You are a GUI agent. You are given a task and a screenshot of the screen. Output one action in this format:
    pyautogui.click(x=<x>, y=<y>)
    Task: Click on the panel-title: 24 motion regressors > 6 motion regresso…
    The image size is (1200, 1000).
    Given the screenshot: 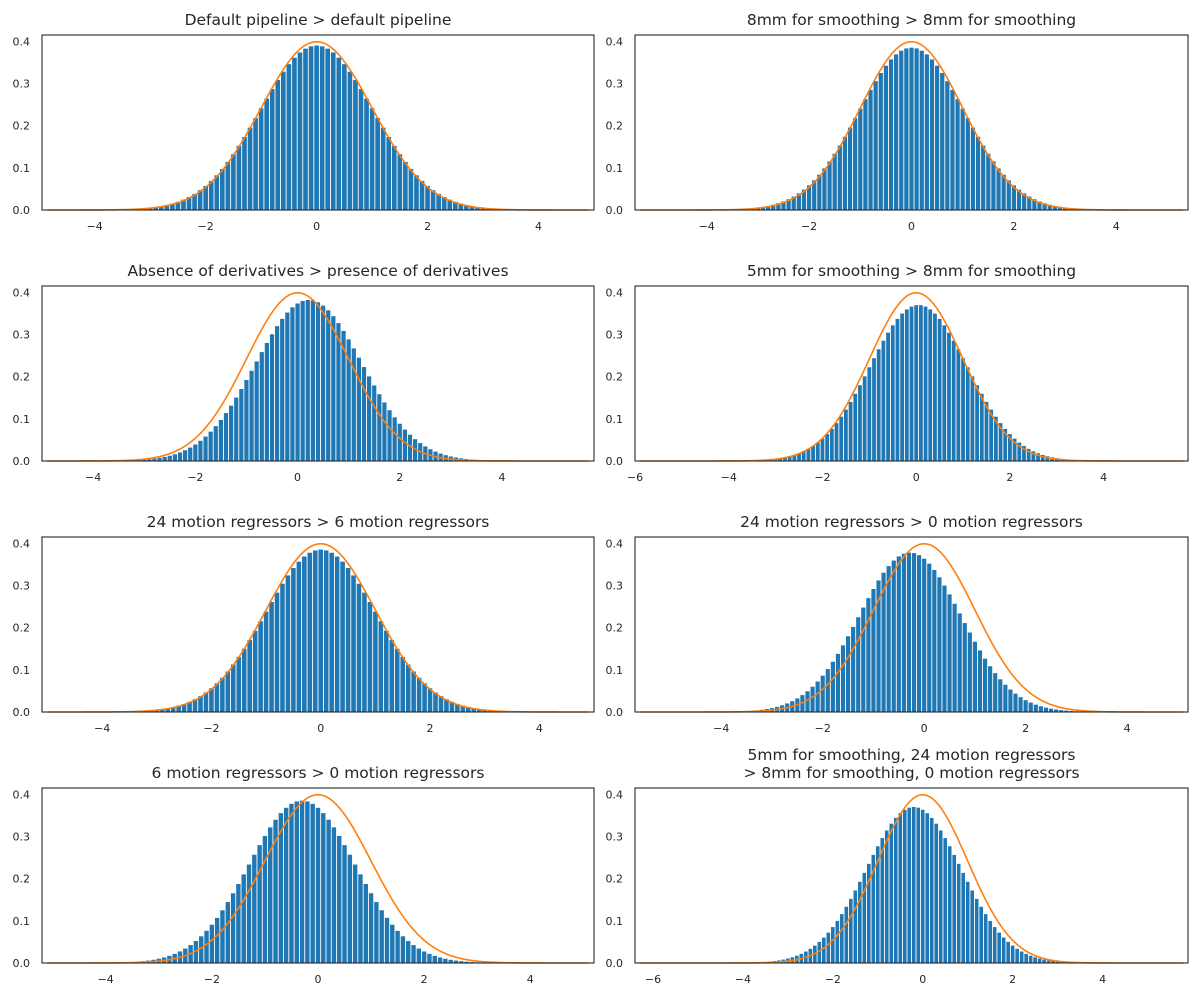 What is the action you would take?
    pyautogui.click(x=318, y=522)
    